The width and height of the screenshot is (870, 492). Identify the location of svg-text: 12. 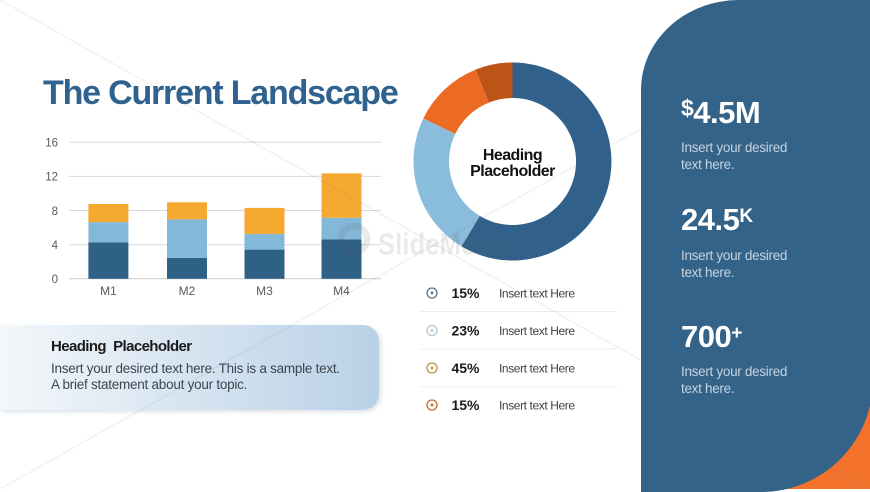
(51, 178).